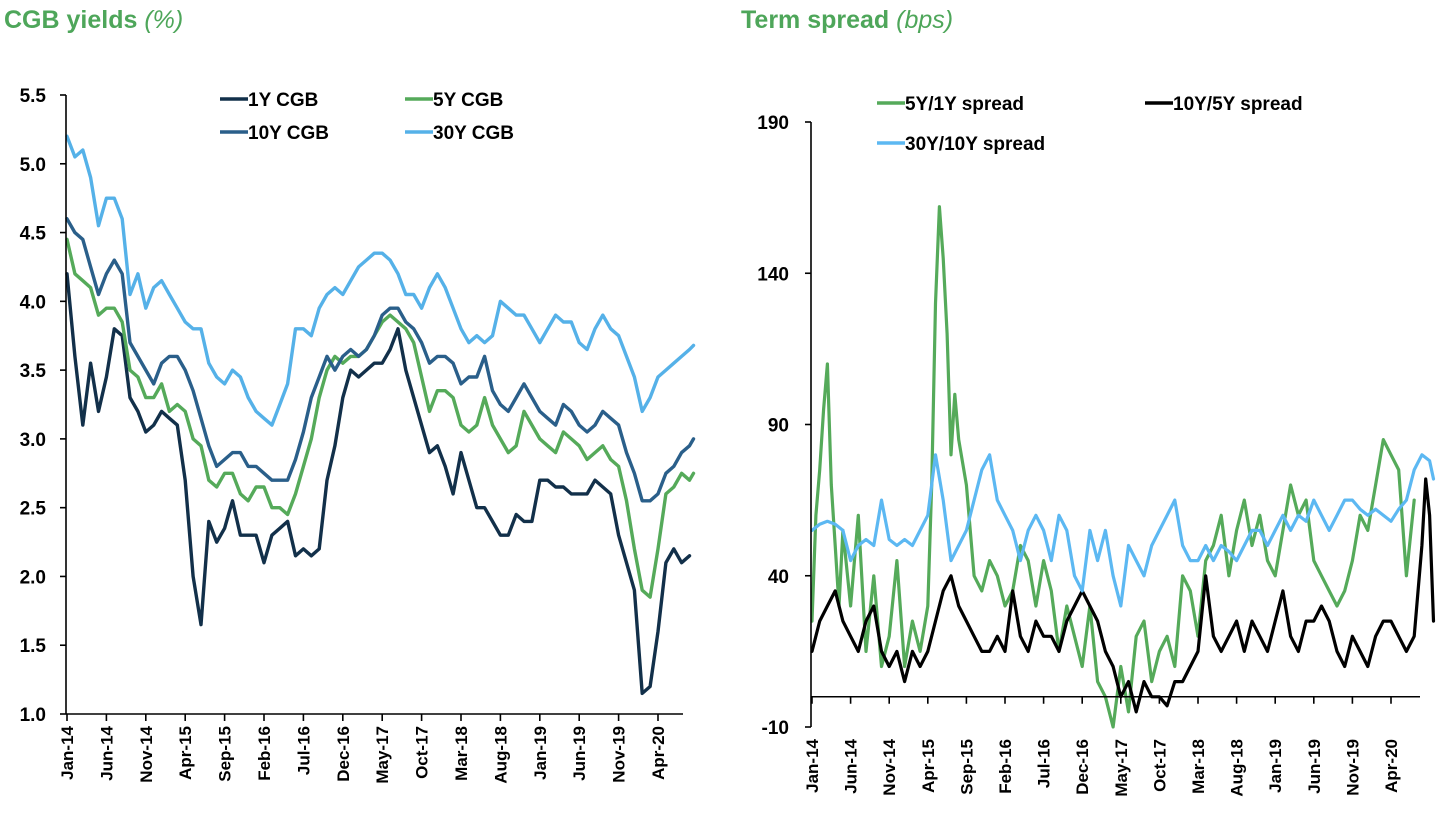  I want to click on left-x-tick-label: May-17, so click(382, 755).